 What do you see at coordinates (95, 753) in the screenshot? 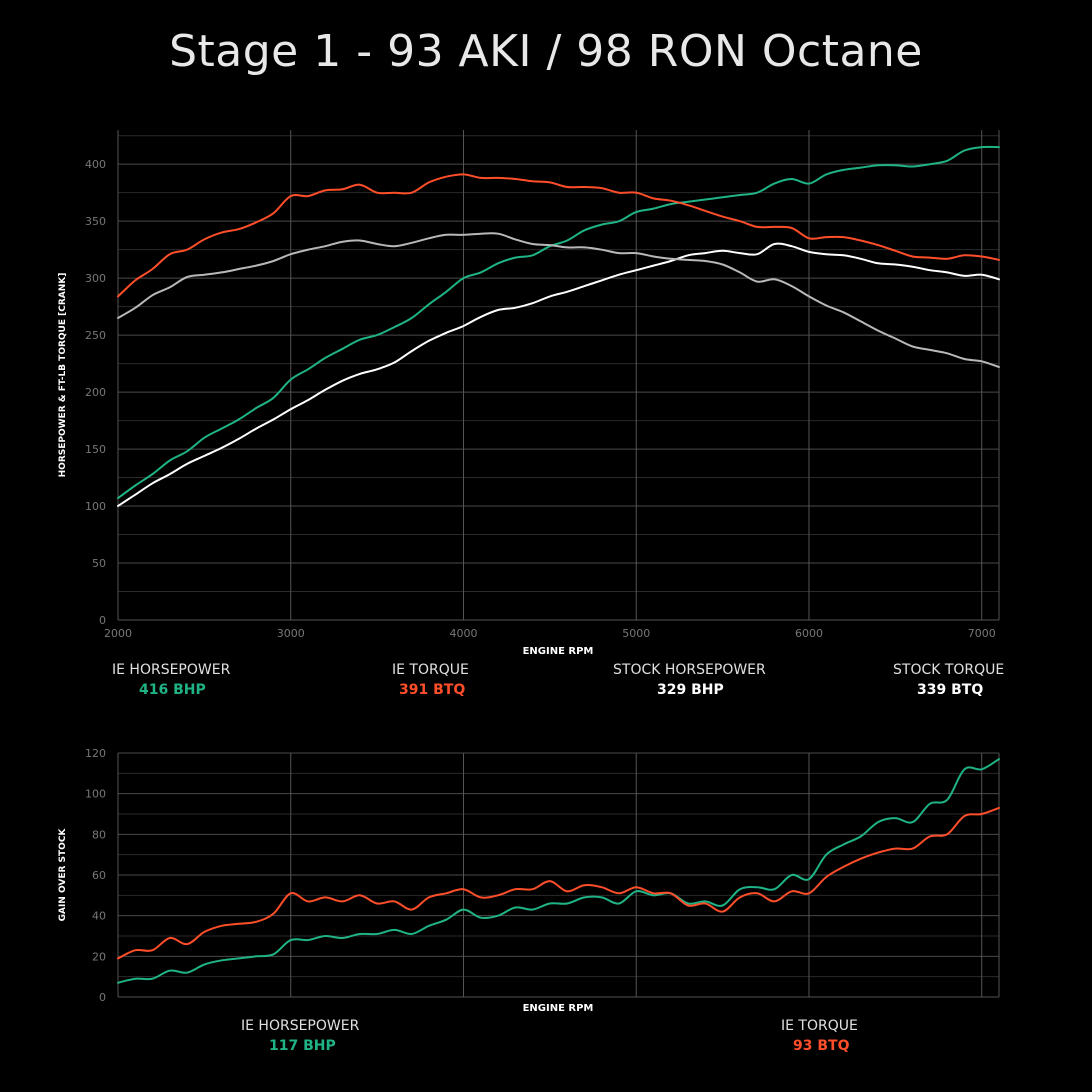
I see `y-tick-label: 120` at bounding box center [95, 753].